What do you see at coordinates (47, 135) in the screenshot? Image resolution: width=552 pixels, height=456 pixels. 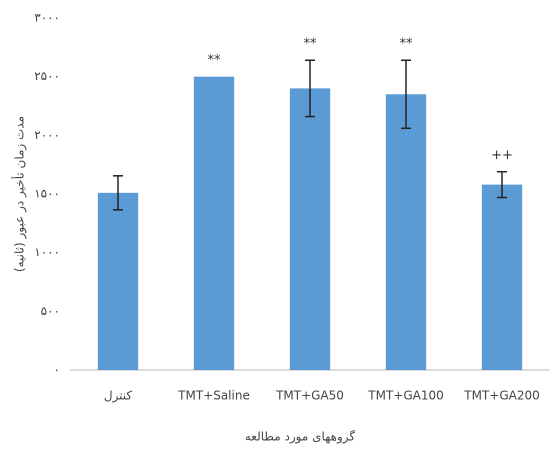 I see `y-tick-label: ۲۰۰۰` at bounding box center [47, 135].